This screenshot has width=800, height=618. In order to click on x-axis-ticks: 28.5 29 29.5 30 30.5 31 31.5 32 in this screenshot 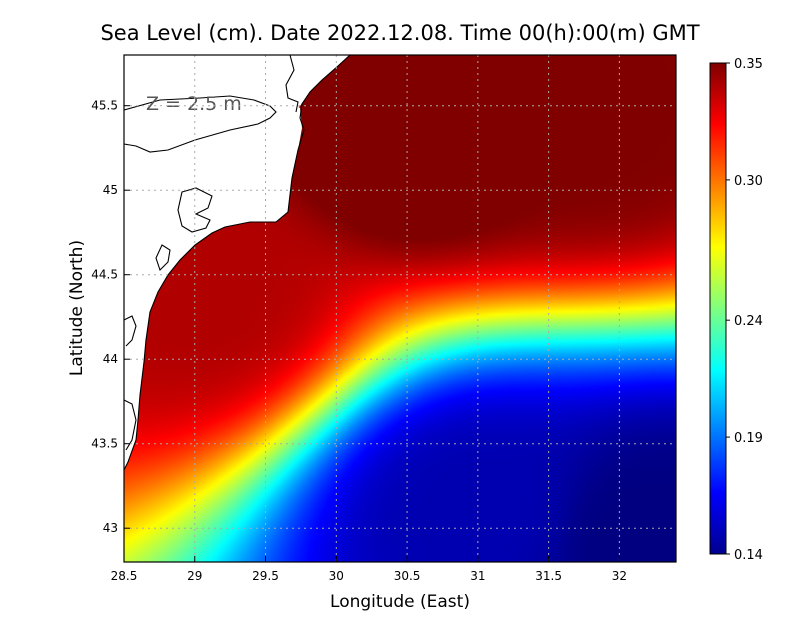, I will do `click(369, 569)`.